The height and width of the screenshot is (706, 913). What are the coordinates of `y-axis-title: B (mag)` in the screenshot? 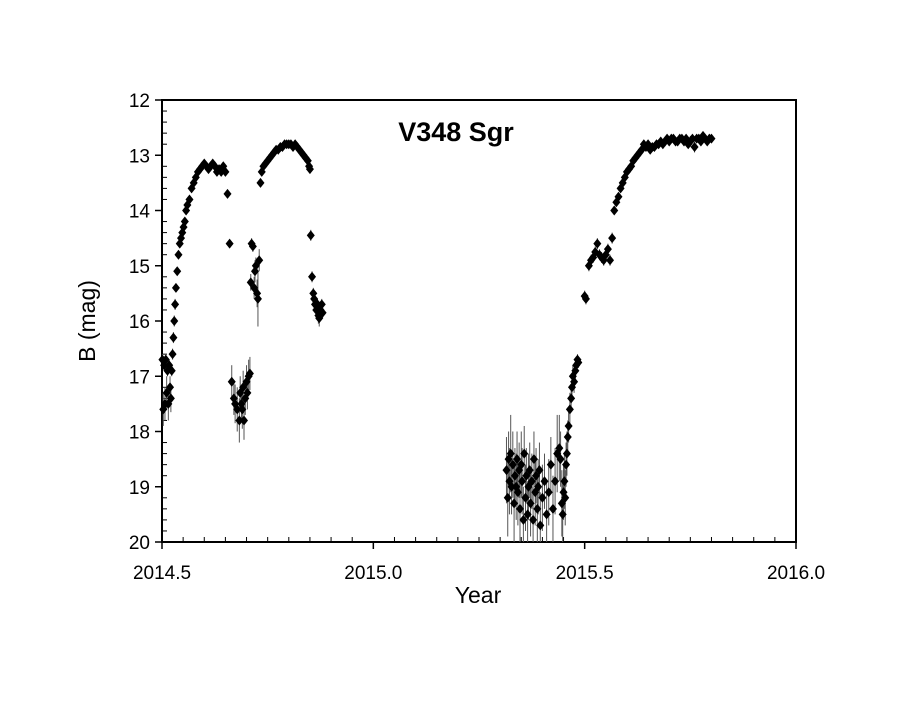 It's located at (87, 321).